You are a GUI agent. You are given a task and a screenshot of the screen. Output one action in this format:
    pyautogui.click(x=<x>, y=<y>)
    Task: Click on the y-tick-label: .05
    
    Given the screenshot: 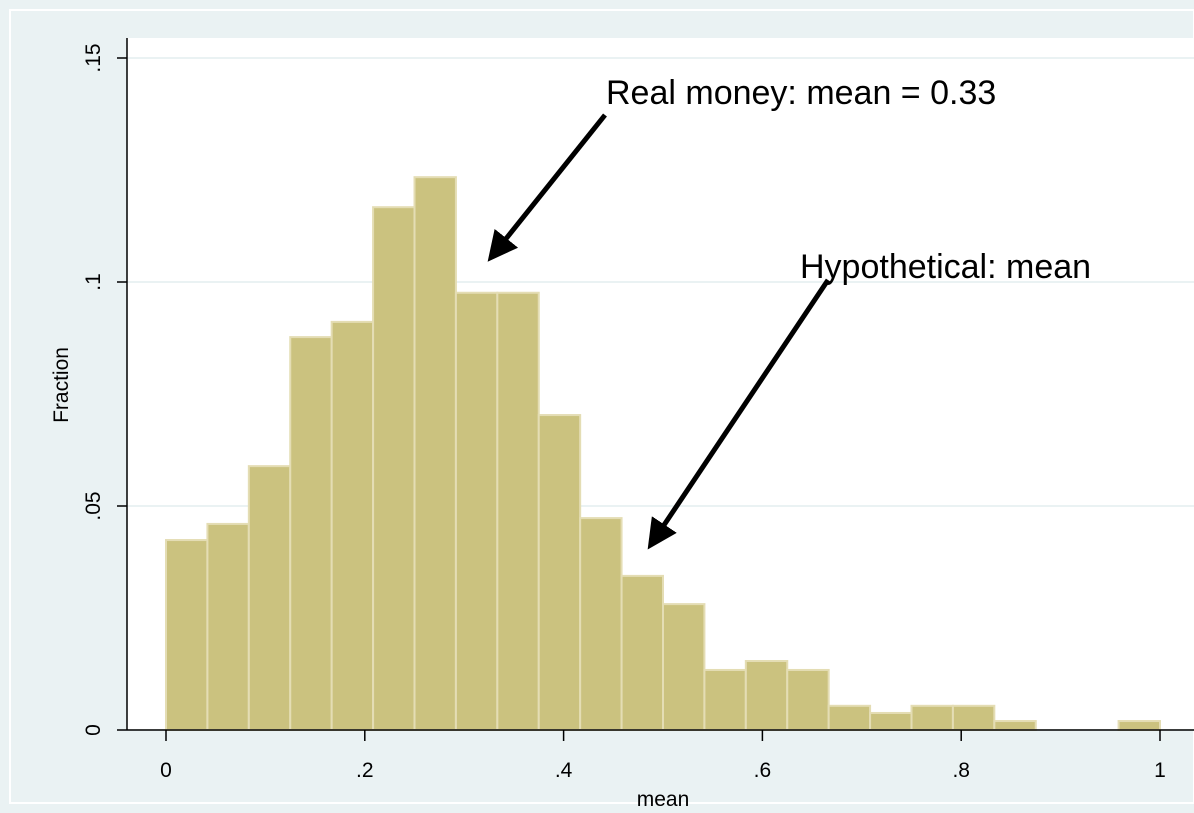 What is the action you would take?
    pyautogui.click(x=93, y=505)
    